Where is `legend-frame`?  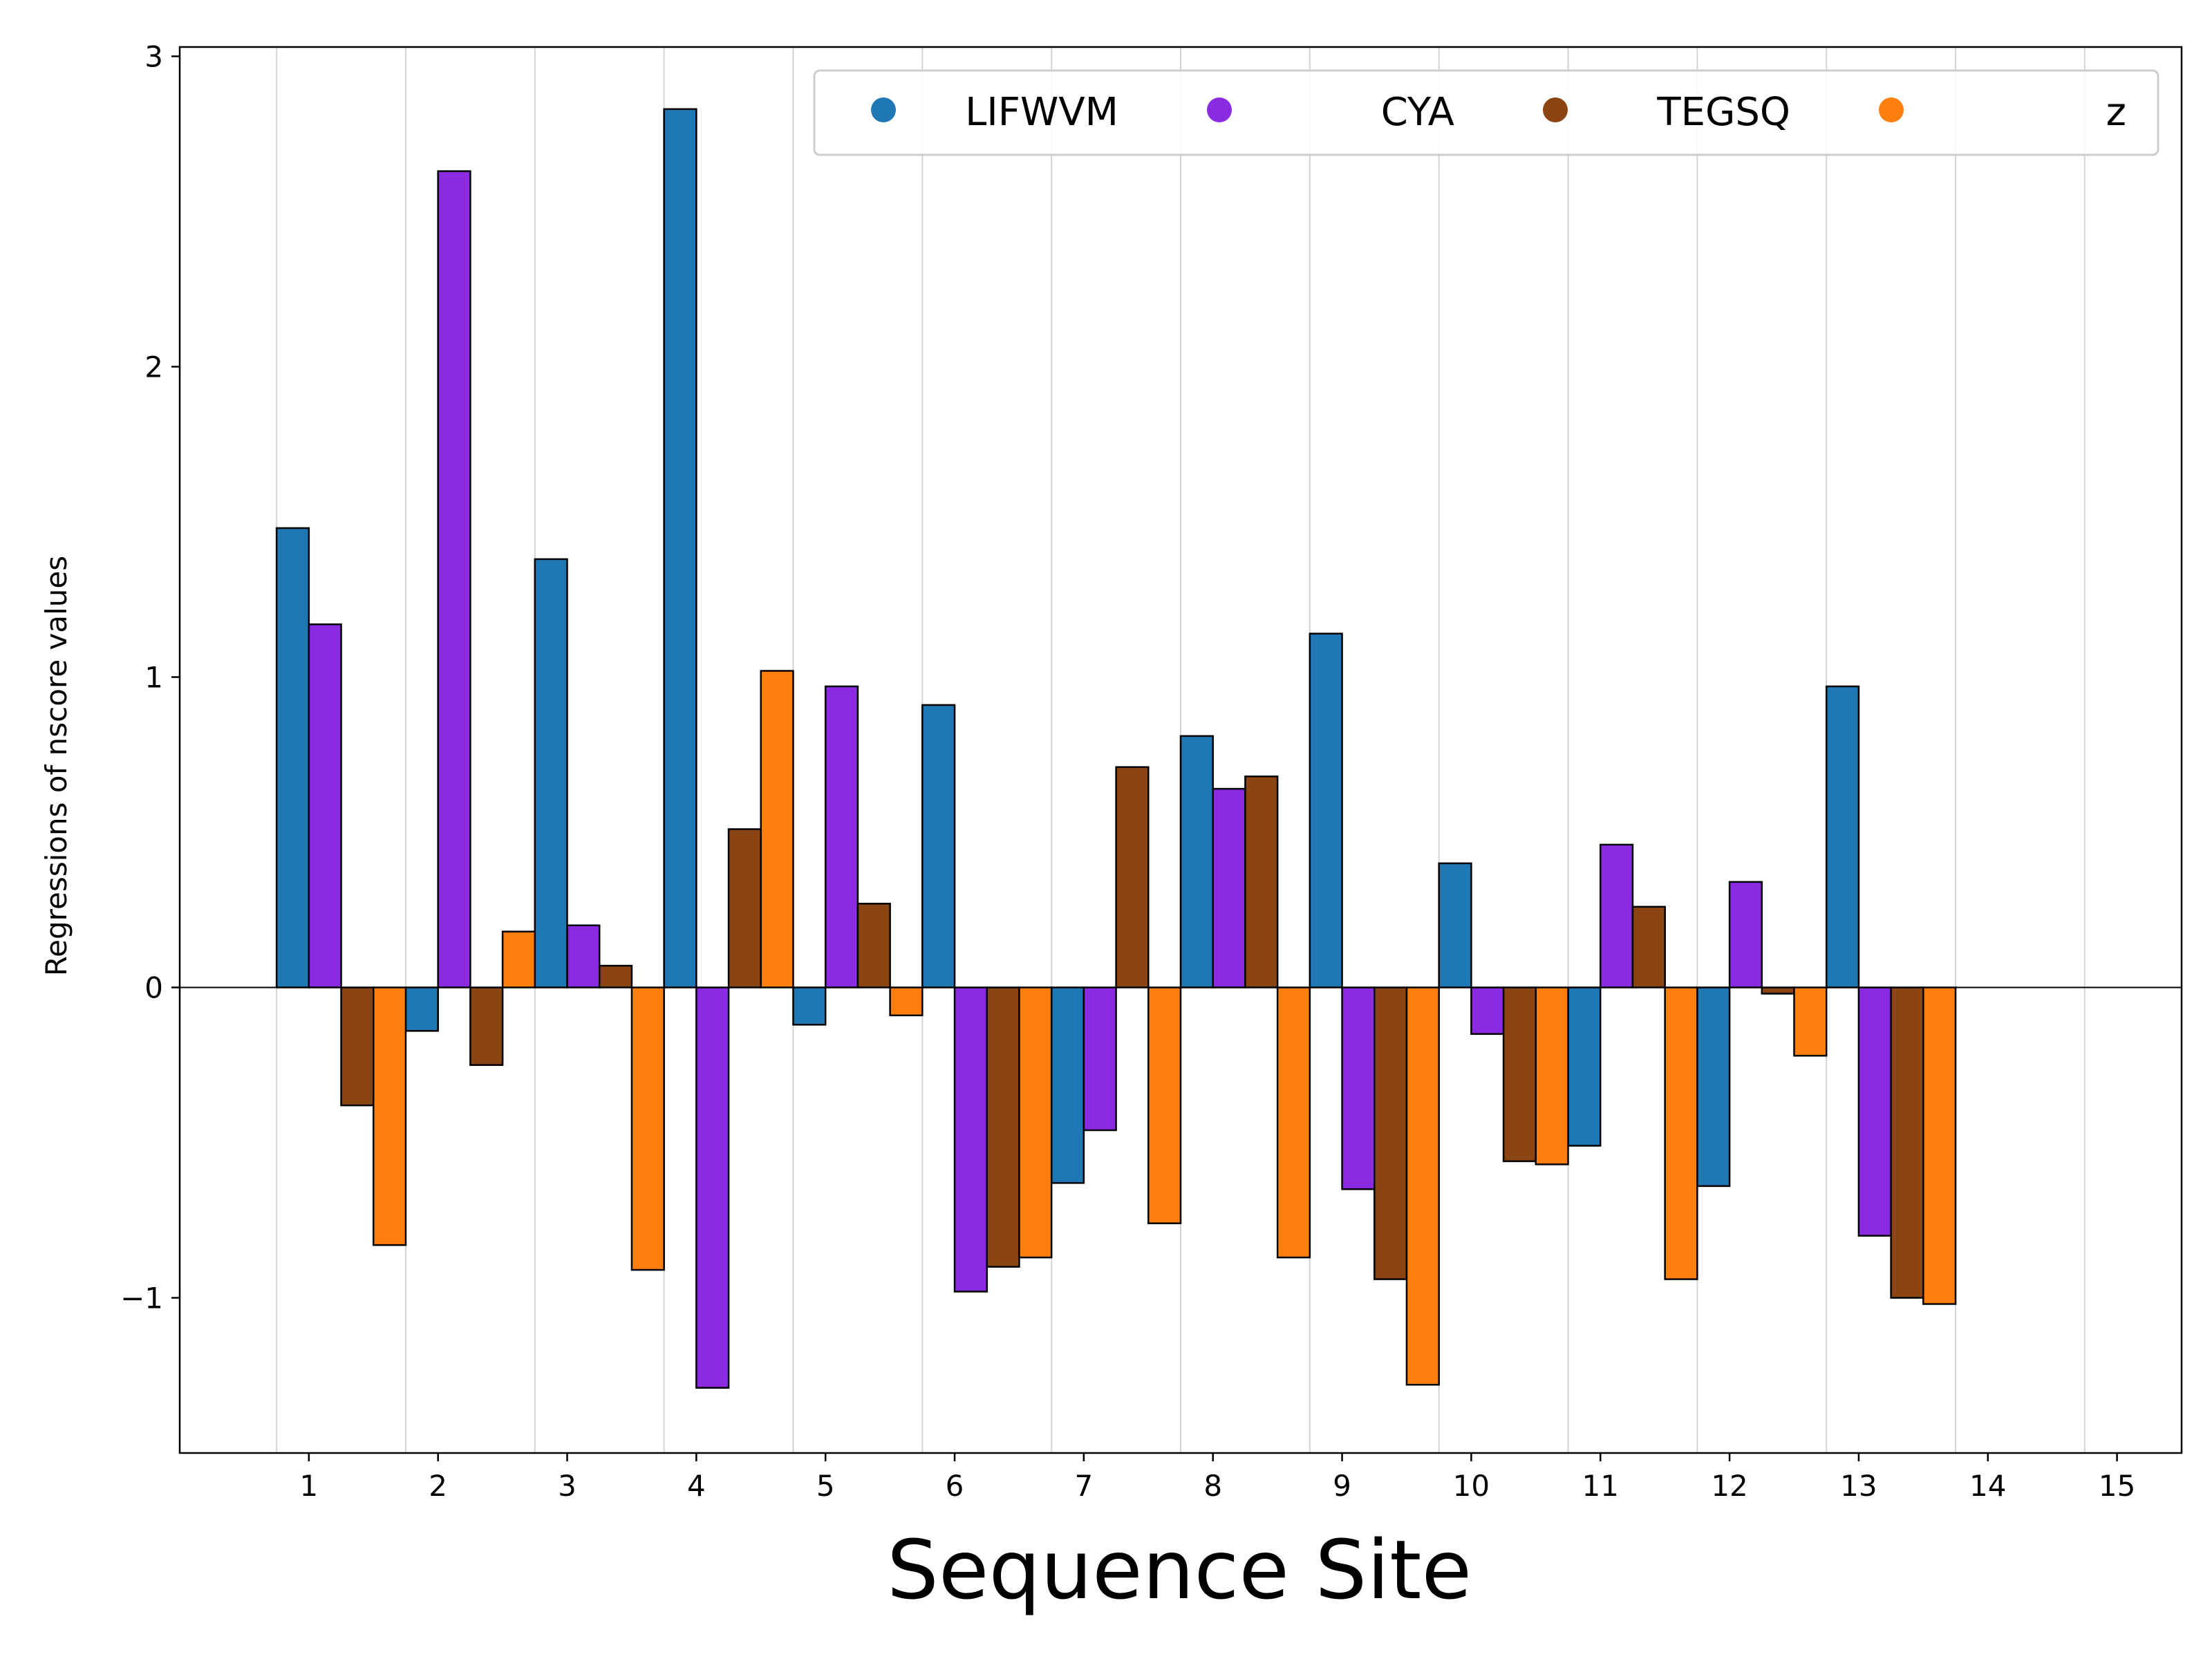
legend-frame is located at coordinates (1486, 112).